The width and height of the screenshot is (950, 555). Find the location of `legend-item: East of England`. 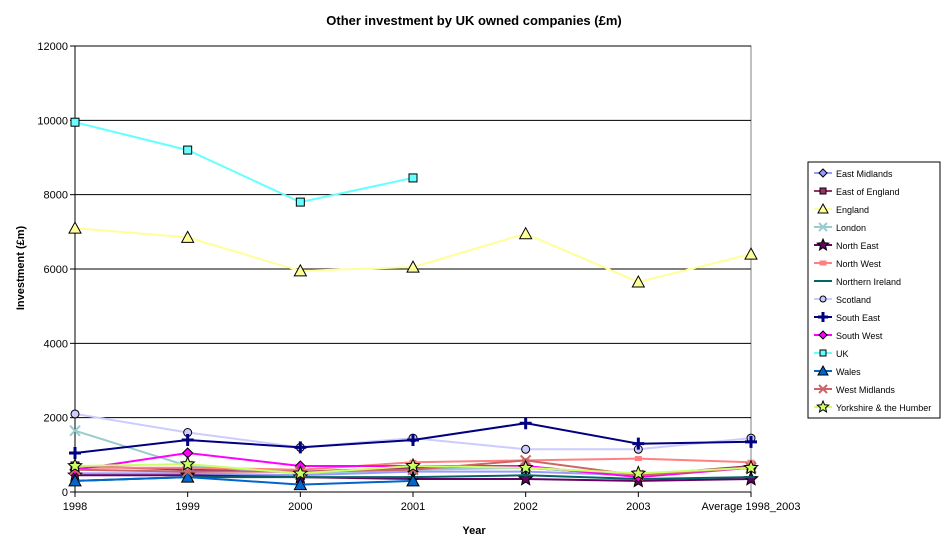

legend-item: East of England is located at coordinates (857, 192).